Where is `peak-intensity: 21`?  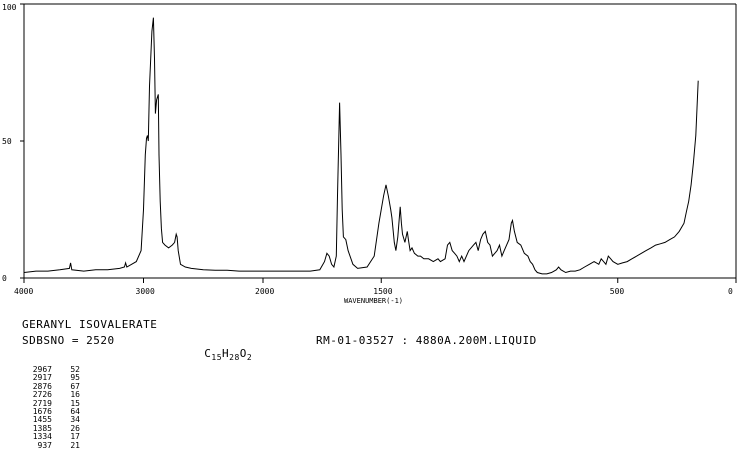 peak-intensity: 21 is located at coordinates (75, 445).